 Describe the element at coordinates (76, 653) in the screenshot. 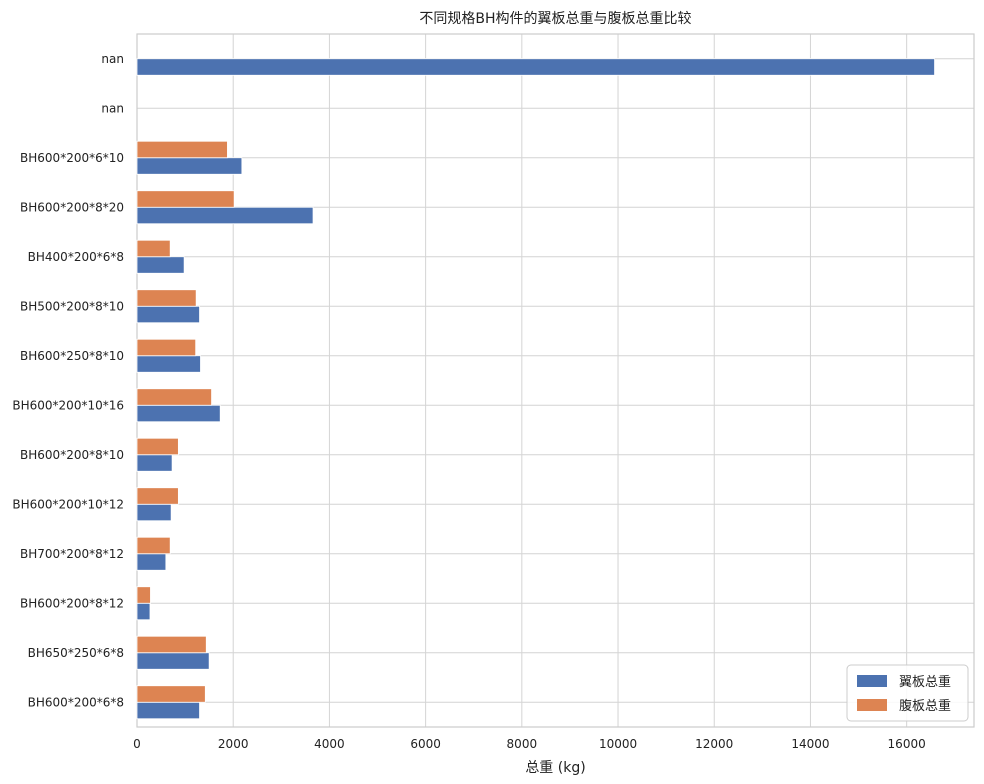

I see `y-tick-label: BH650*250*6*8` at that location.